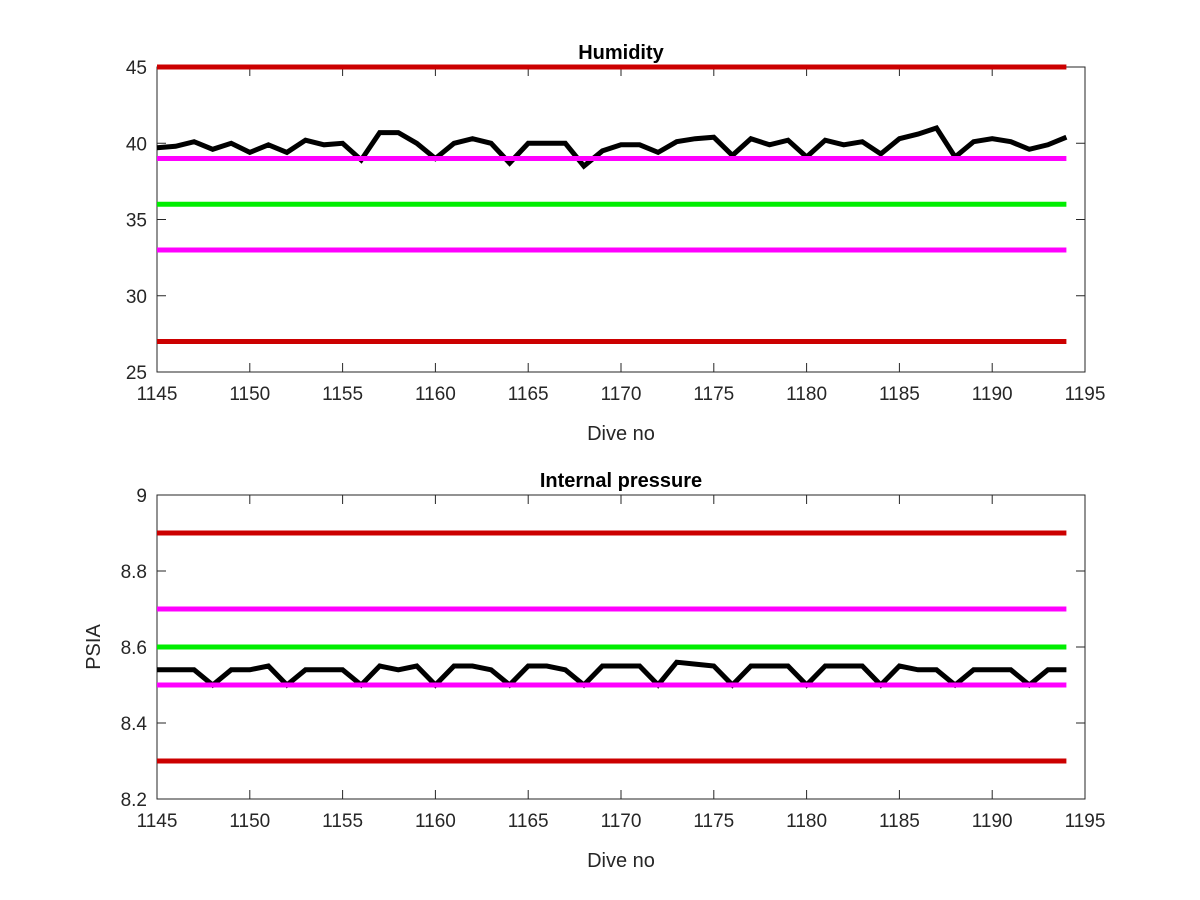 This screenshot has width=1200, height=900. Describe the element at coordinates (134, 572) in the screenshot. I see `y-tick-label: 8.8` at that location.